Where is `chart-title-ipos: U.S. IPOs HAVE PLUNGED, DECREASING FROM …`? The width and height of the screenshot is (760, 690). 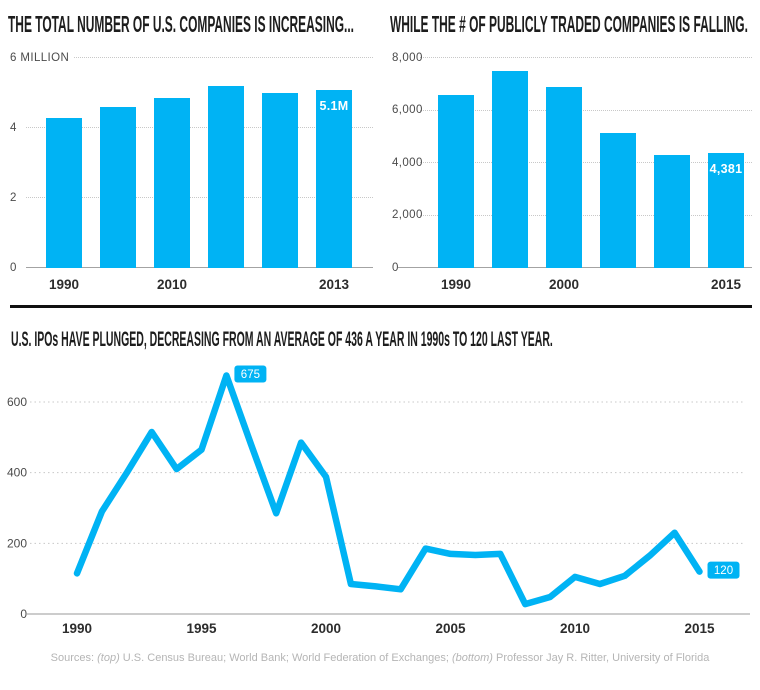
chart-title-ipos: U.S. IPOs HAVE PLUNGED, DECREASING FROM … is located at coordinates (282, 339).